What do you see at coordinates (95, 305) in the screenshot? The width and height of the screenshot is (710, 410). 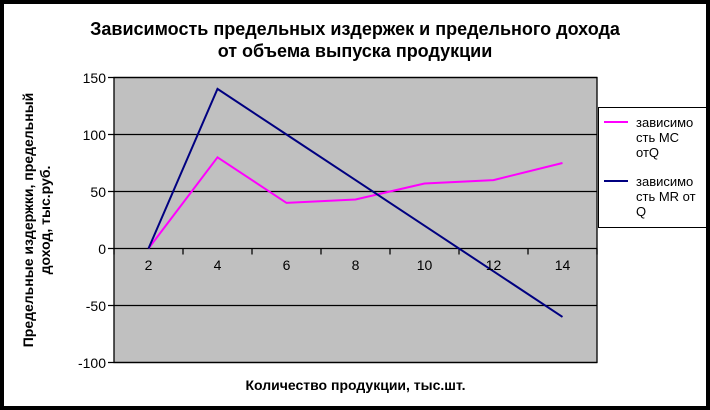 I see `y-tick-label: -50` at bounding box center [95, 305].